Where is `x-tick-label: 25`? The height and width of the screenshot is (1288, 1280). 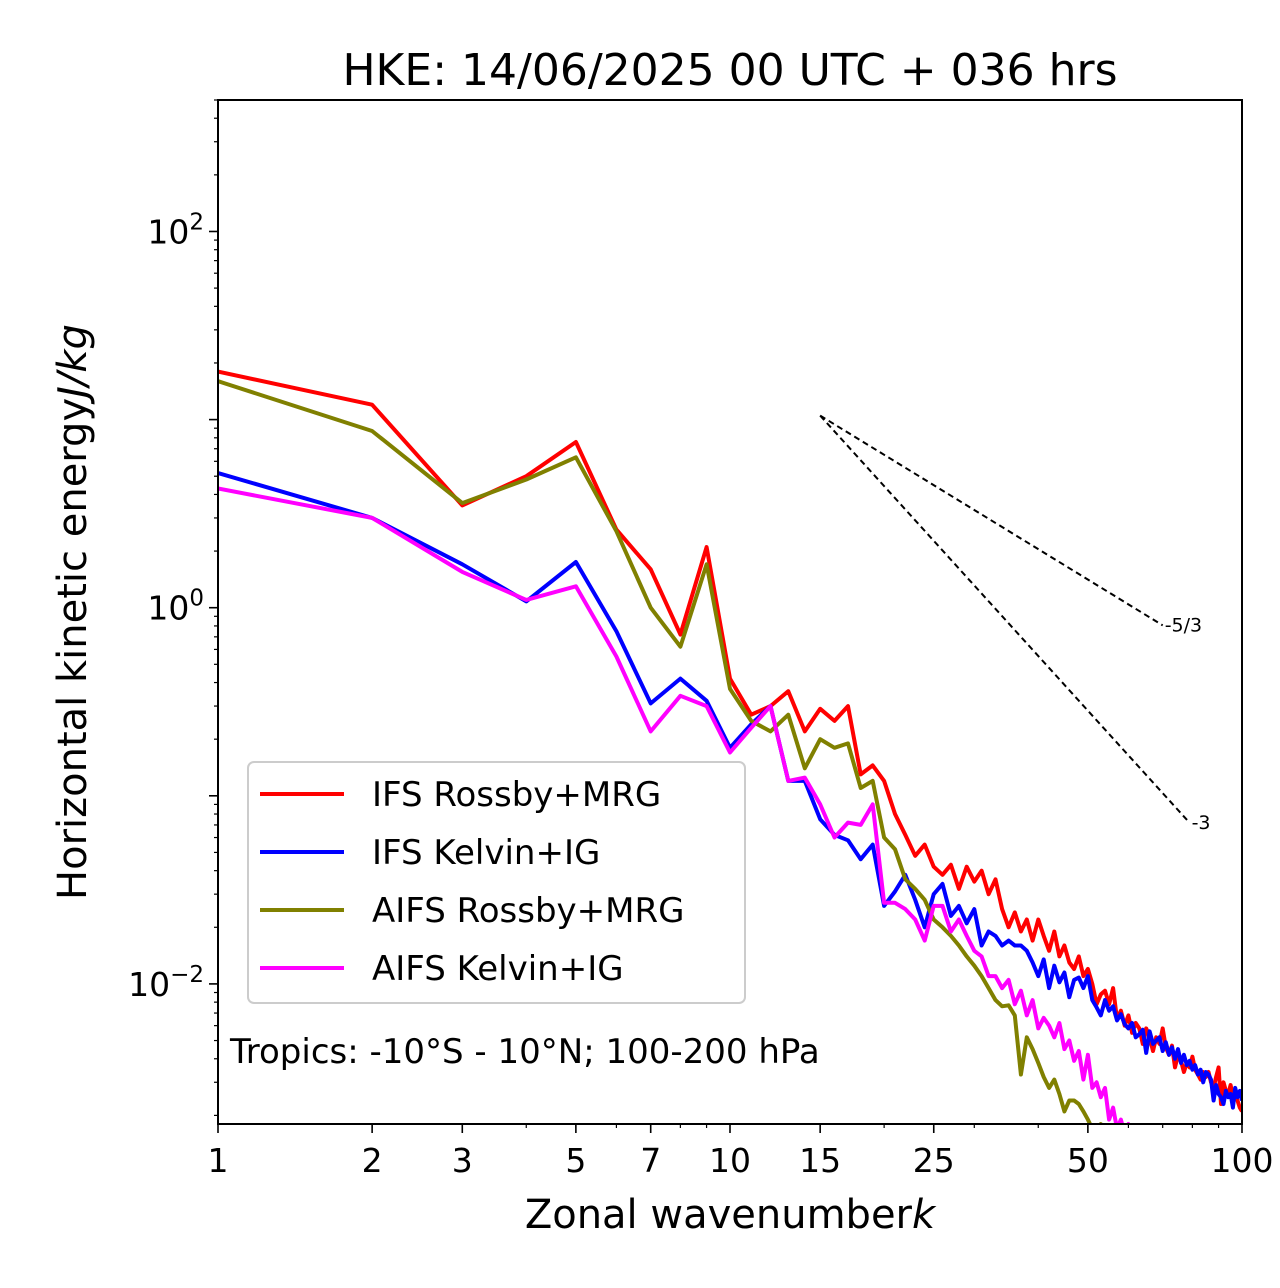 x-tick-label: 25 is located at coordinates (934, 1160).